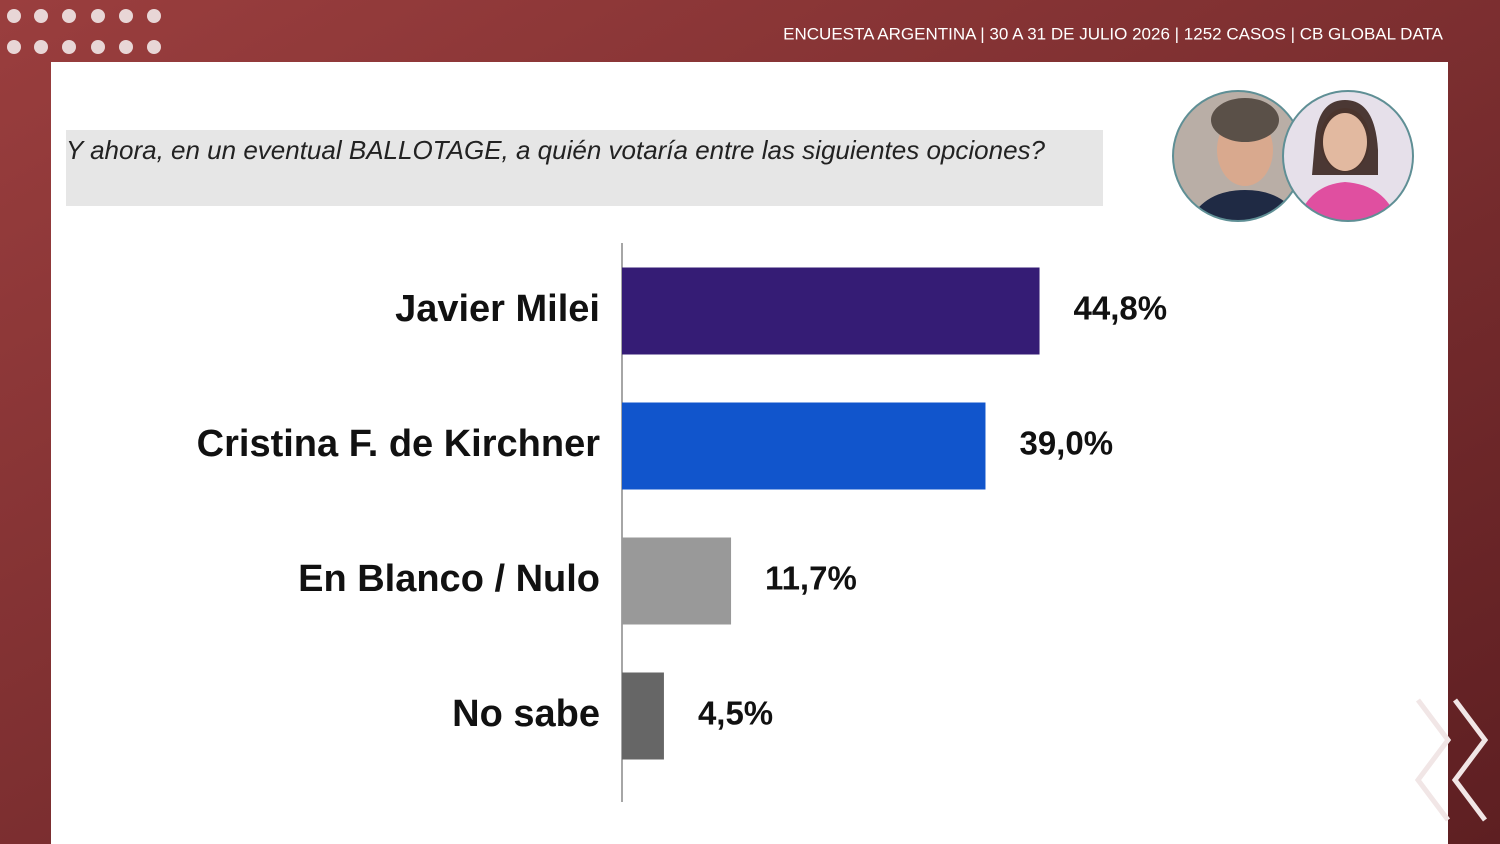  What do you see at coordinates (1238, 156) in the screenshot?
I see `photo-milei` at bounding box center [1238, 156].